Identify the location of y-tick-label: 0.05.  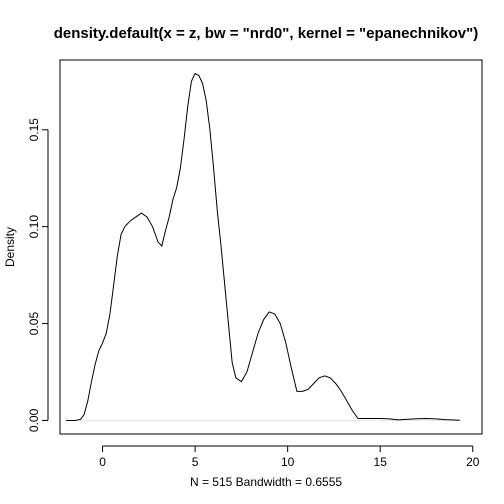
(34, 324).